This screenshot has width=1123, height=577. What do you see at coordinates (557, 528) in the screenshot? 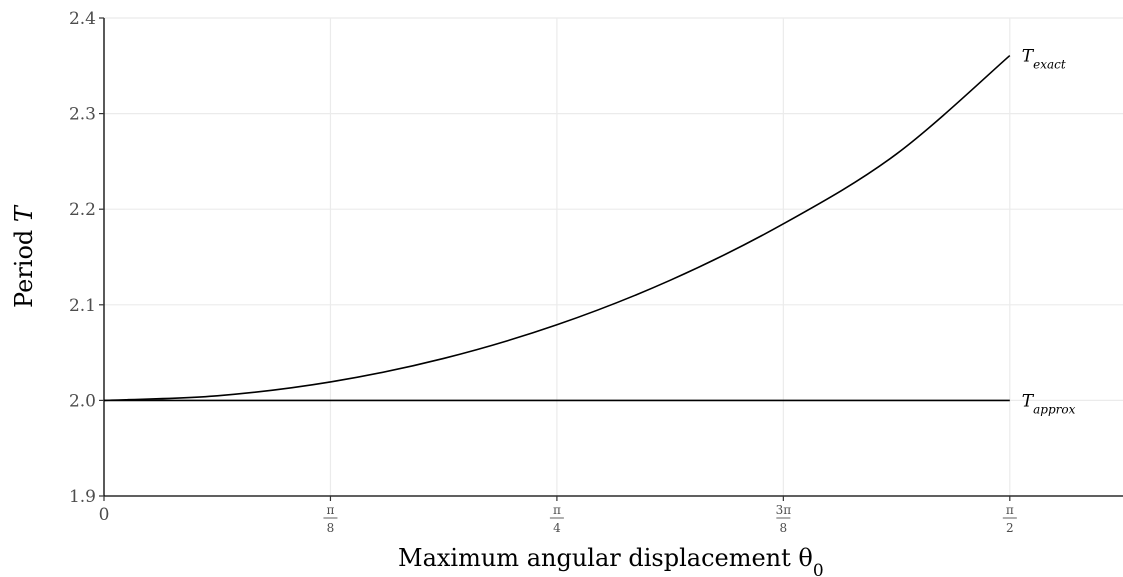
I see `x-tick-denominator: 4` at bounding box center [557, 528].